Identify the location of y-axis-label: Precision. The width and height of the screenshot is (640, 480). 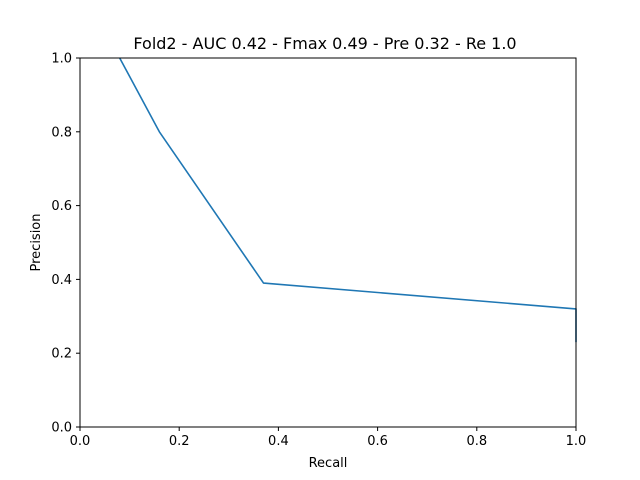
(36, 242).